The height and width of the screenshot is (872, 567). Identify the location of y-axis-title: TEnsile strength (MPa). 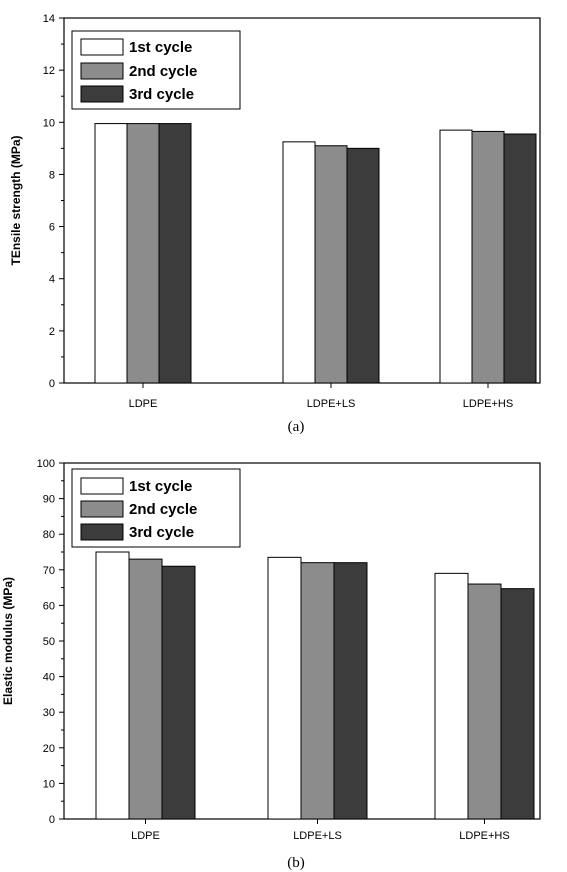
(16, 200).